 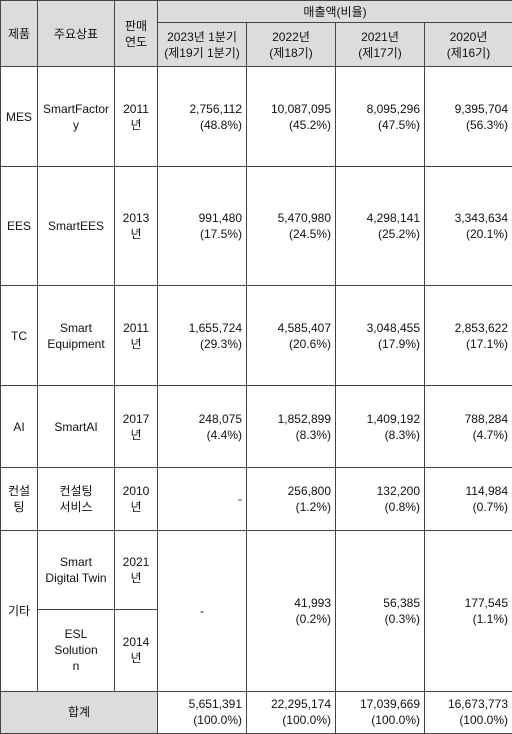 I want to click on value-cell: 1,852,899 (8.3%), so click(x=291, y=426).